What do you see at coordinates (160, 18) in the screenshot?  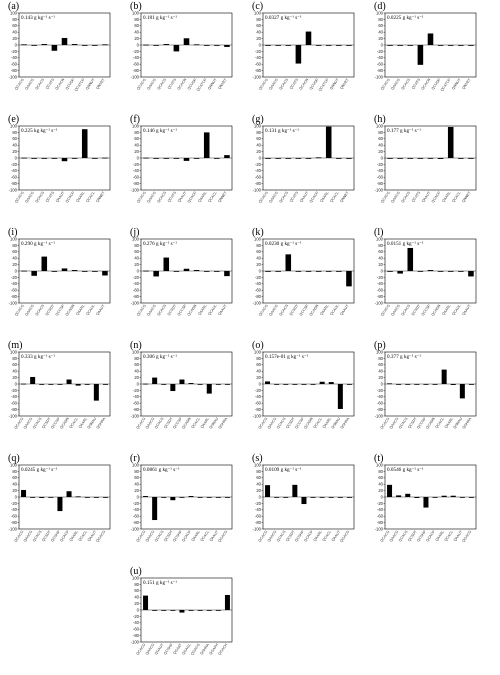 I see `rate-annotation: 0.181 g kg⁻¹ s⁻¹` at bounding box center [160, 18].